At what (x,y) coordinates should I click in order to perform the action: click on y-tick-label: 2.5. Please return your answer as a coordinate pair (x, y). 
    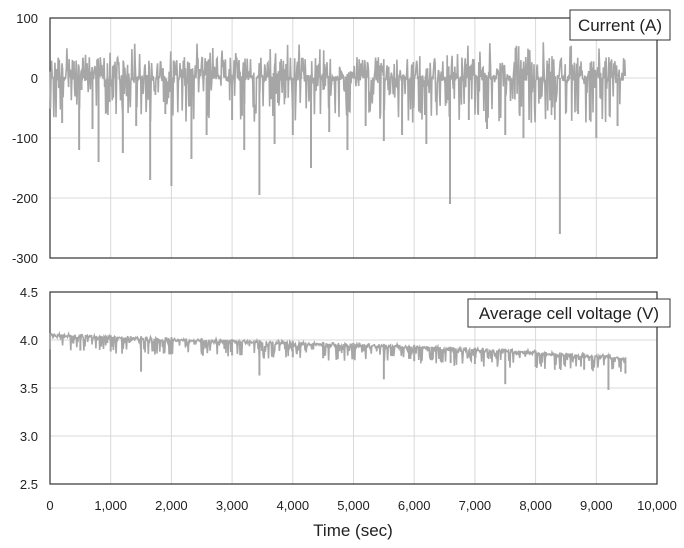
    Looking at the image, I should click on (29, 484).